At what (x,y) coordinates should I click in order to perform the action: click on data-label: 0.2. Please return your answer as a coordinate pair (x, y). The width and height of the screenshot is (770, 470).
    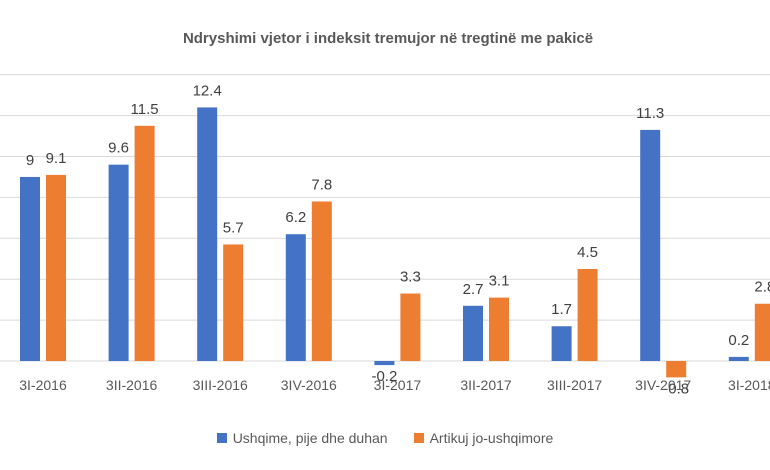
    Looking at the image, I should click on (738, 340).